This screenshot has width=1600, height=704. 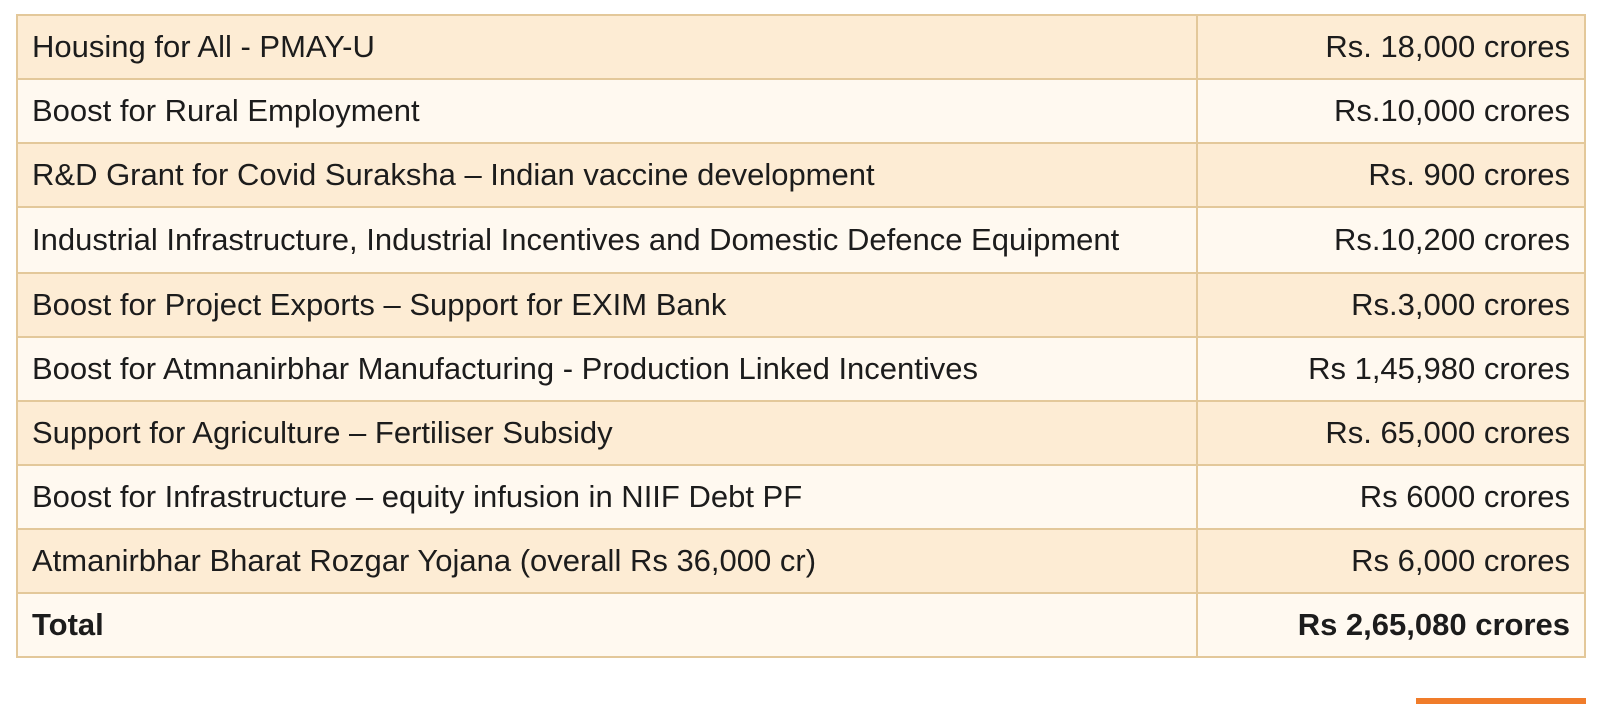 I want to click on accent-bar, so click(x=1501, y=701).